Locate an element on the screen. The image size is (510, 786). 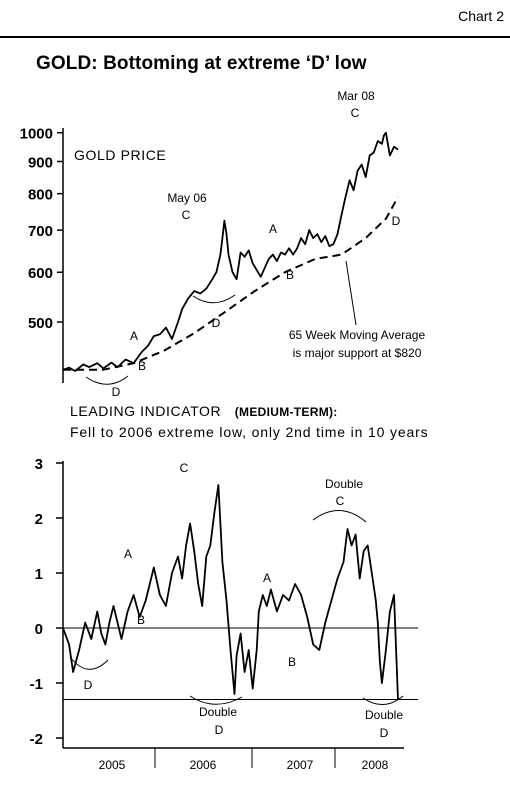
point-label: May 06 is located at coordinates (187, 198).